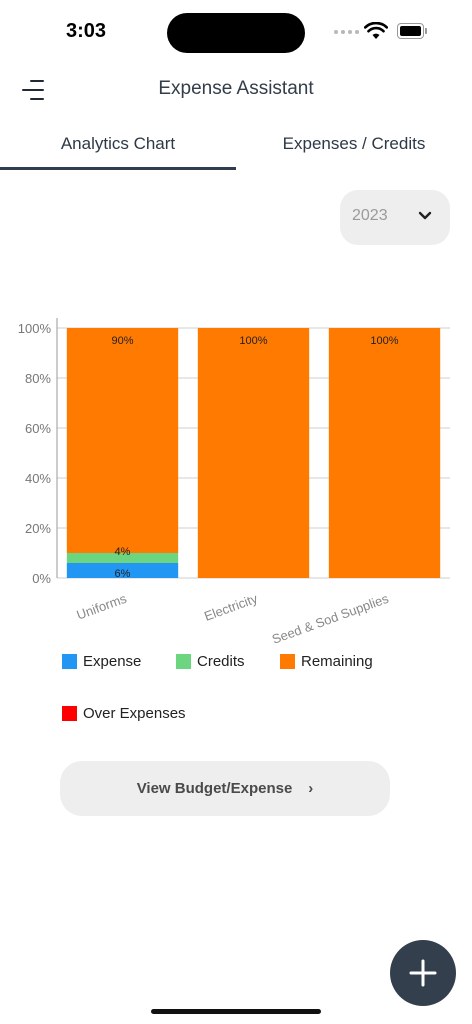 The height and width of the screenshot is (1024, 472). What do you see at coordinates (376, 30) in the screenshot?
I see `wifi-icon` at bounding box center [376, 30].